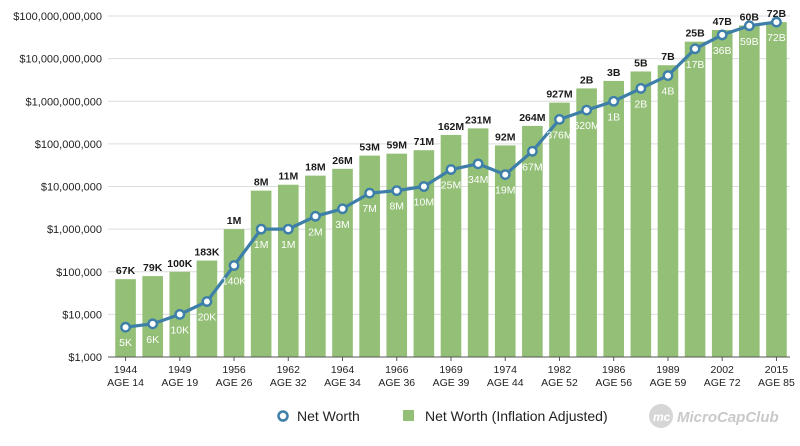 The height and width of the screenshot is (446, 800). What do you see at coordinates (505, 191) in the screenshot?
I see `net-worth-value-label: 19M` at bounding box center [505, 191].